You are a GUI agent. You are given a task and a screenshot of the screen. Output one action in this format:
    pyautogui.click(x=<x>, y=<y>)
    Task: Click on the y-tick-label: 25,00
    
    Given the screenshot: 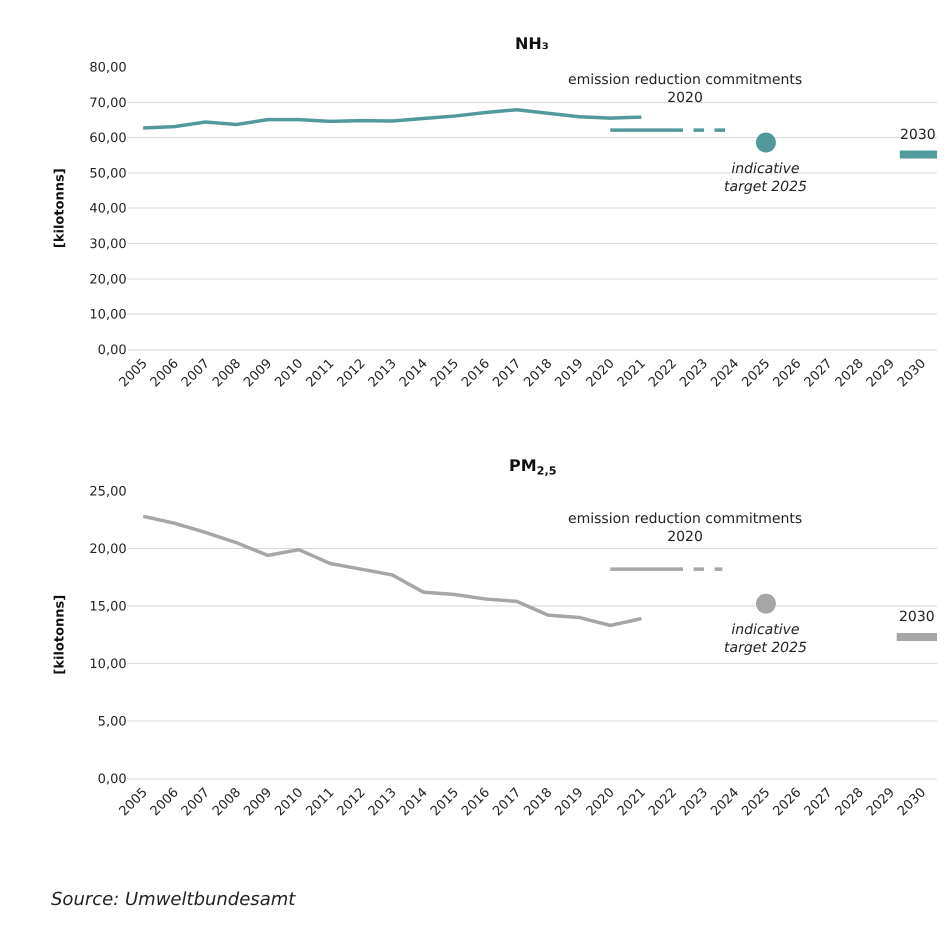 What is the action you would take?
    pyautogui.click(x=108, y=492)
    